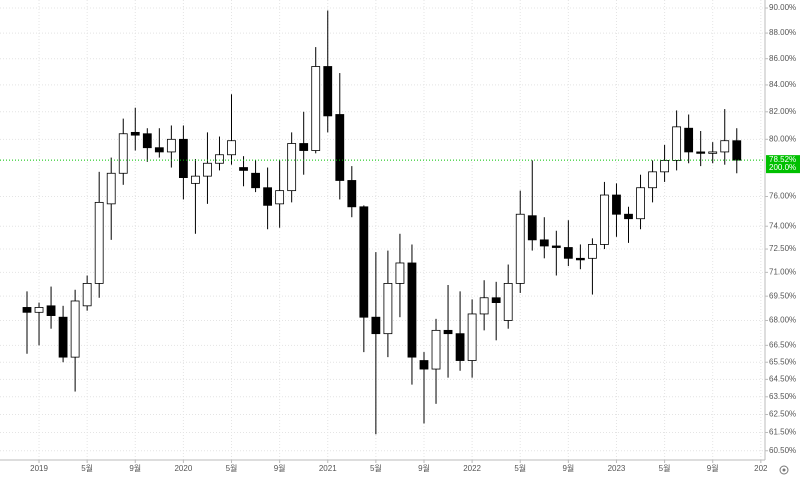 The image size is (800, 481). Describe the element at coordinates (782, 378) in the screenshot. I see `y-tick-label: 64.50%` at that location.